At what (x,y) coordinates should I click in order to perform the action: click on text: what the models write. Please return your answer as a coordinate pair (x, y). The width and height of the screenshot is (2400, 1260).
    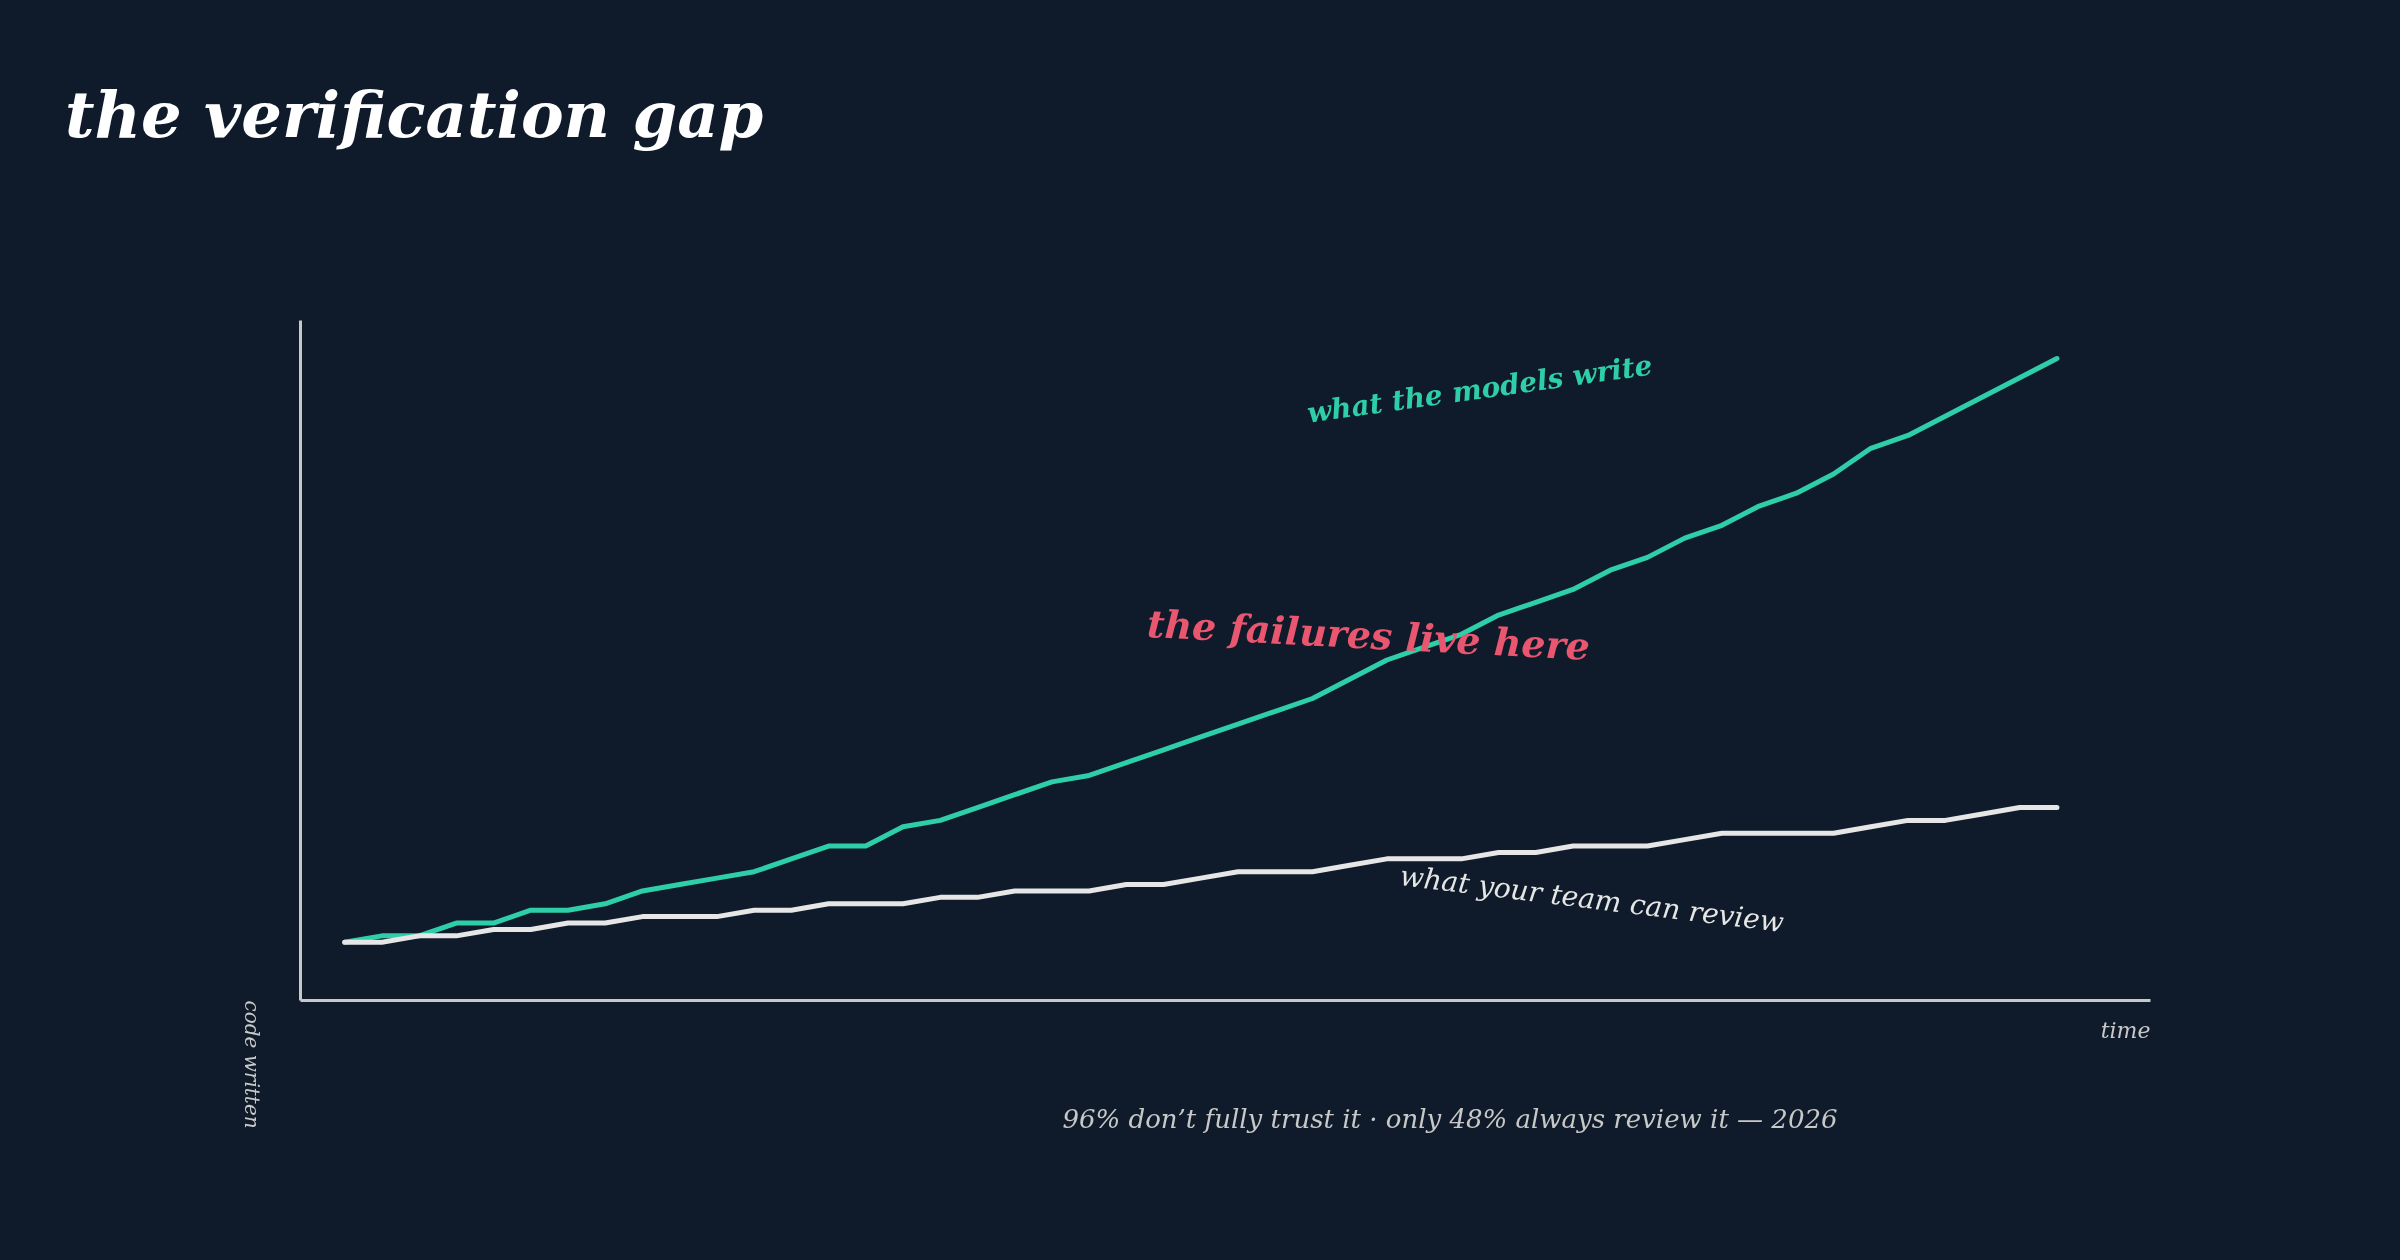
    Looking at the image, I should click on (1480, 389).